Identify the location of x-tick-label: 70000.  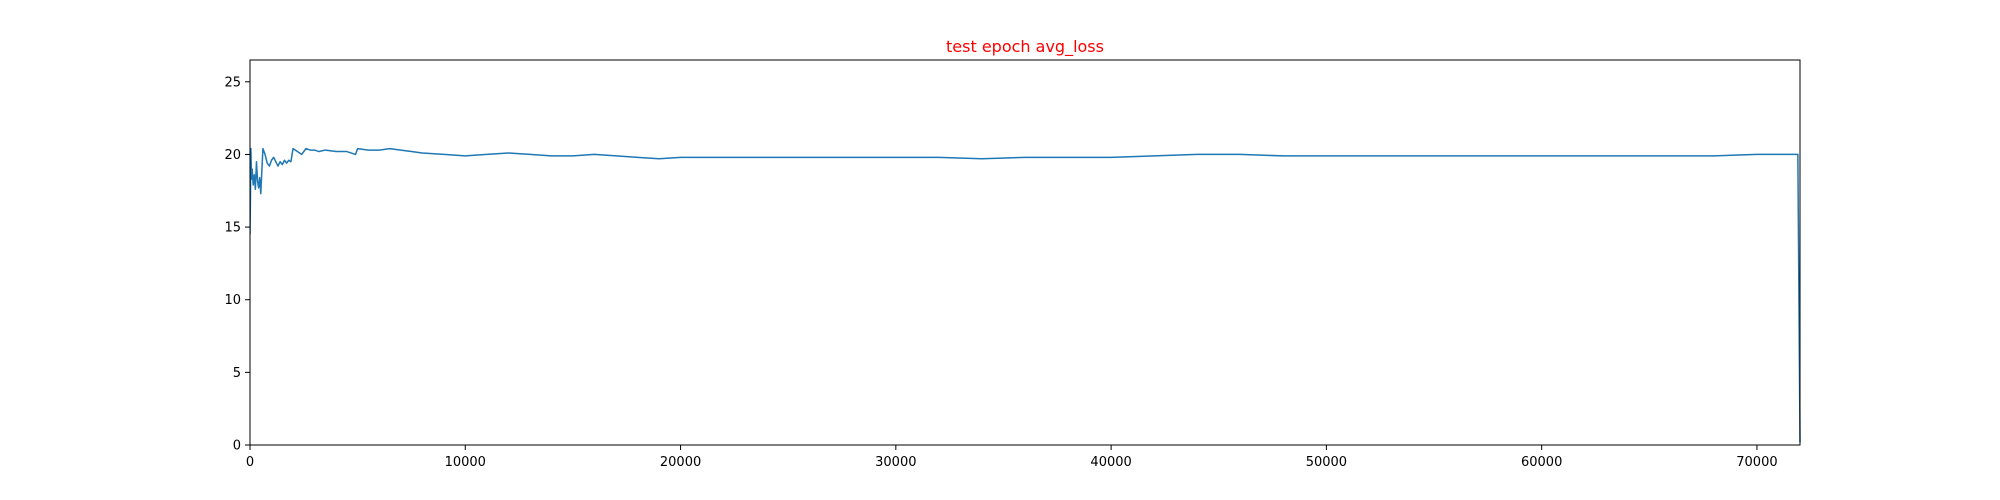
(1756, 462).